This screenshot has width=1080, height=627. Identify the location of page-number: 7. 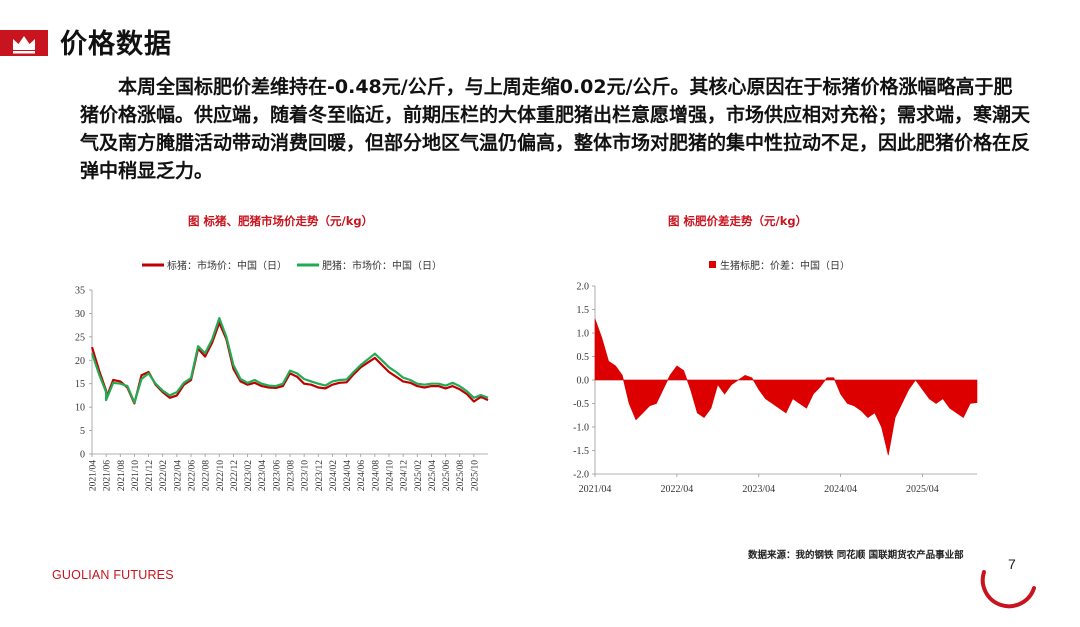
(1012, 564).